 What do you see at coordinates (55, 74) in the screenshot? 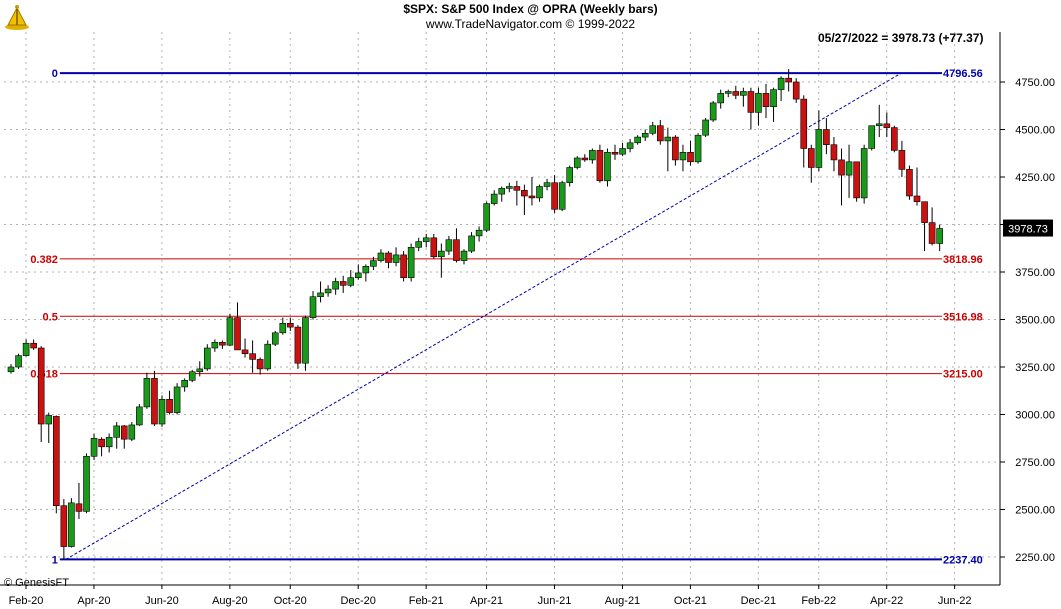
I see `fib-ratio-label: 0` at bounding box center [55, 74].